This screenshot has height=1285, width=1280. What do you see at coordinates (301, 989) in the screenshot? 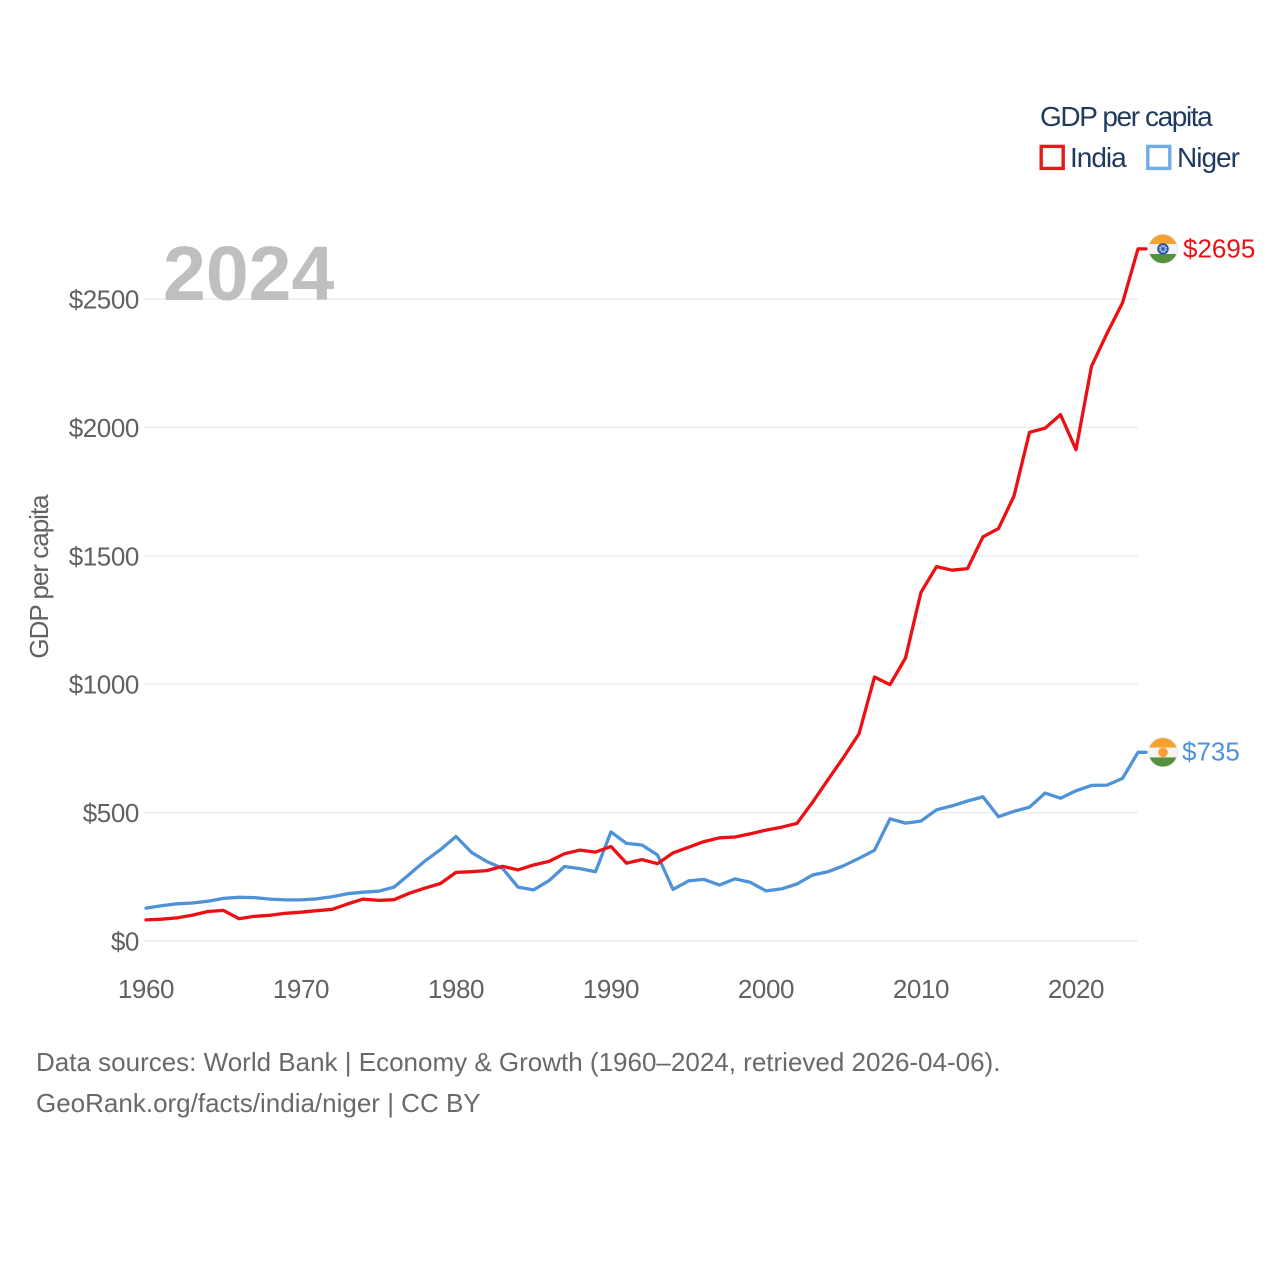
I see `svg-text: 1970` at bounding box center [301, 989].